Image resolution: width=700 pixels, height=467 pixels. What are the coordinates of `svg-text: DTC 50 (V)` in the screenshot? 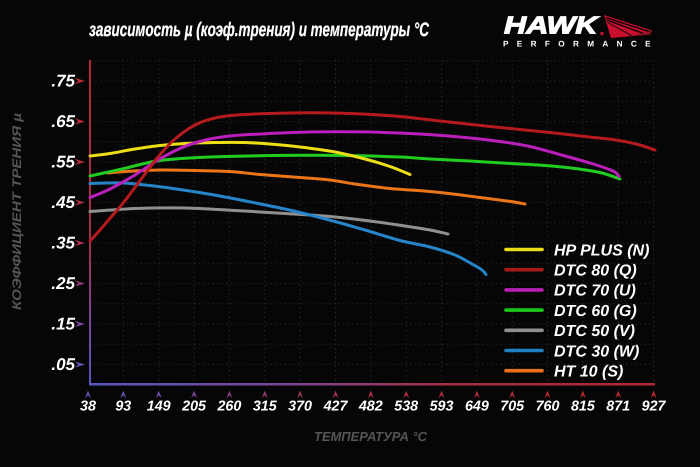 It's located at (594, 331).